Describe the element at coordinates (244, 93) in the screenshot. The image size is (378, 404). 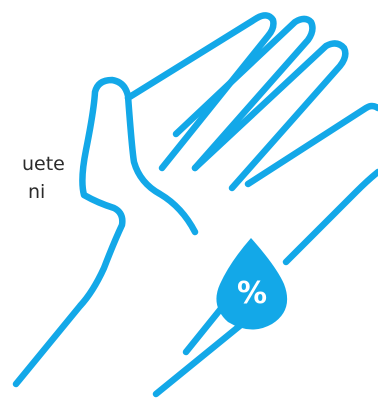
I see `finger-middle` at that location.